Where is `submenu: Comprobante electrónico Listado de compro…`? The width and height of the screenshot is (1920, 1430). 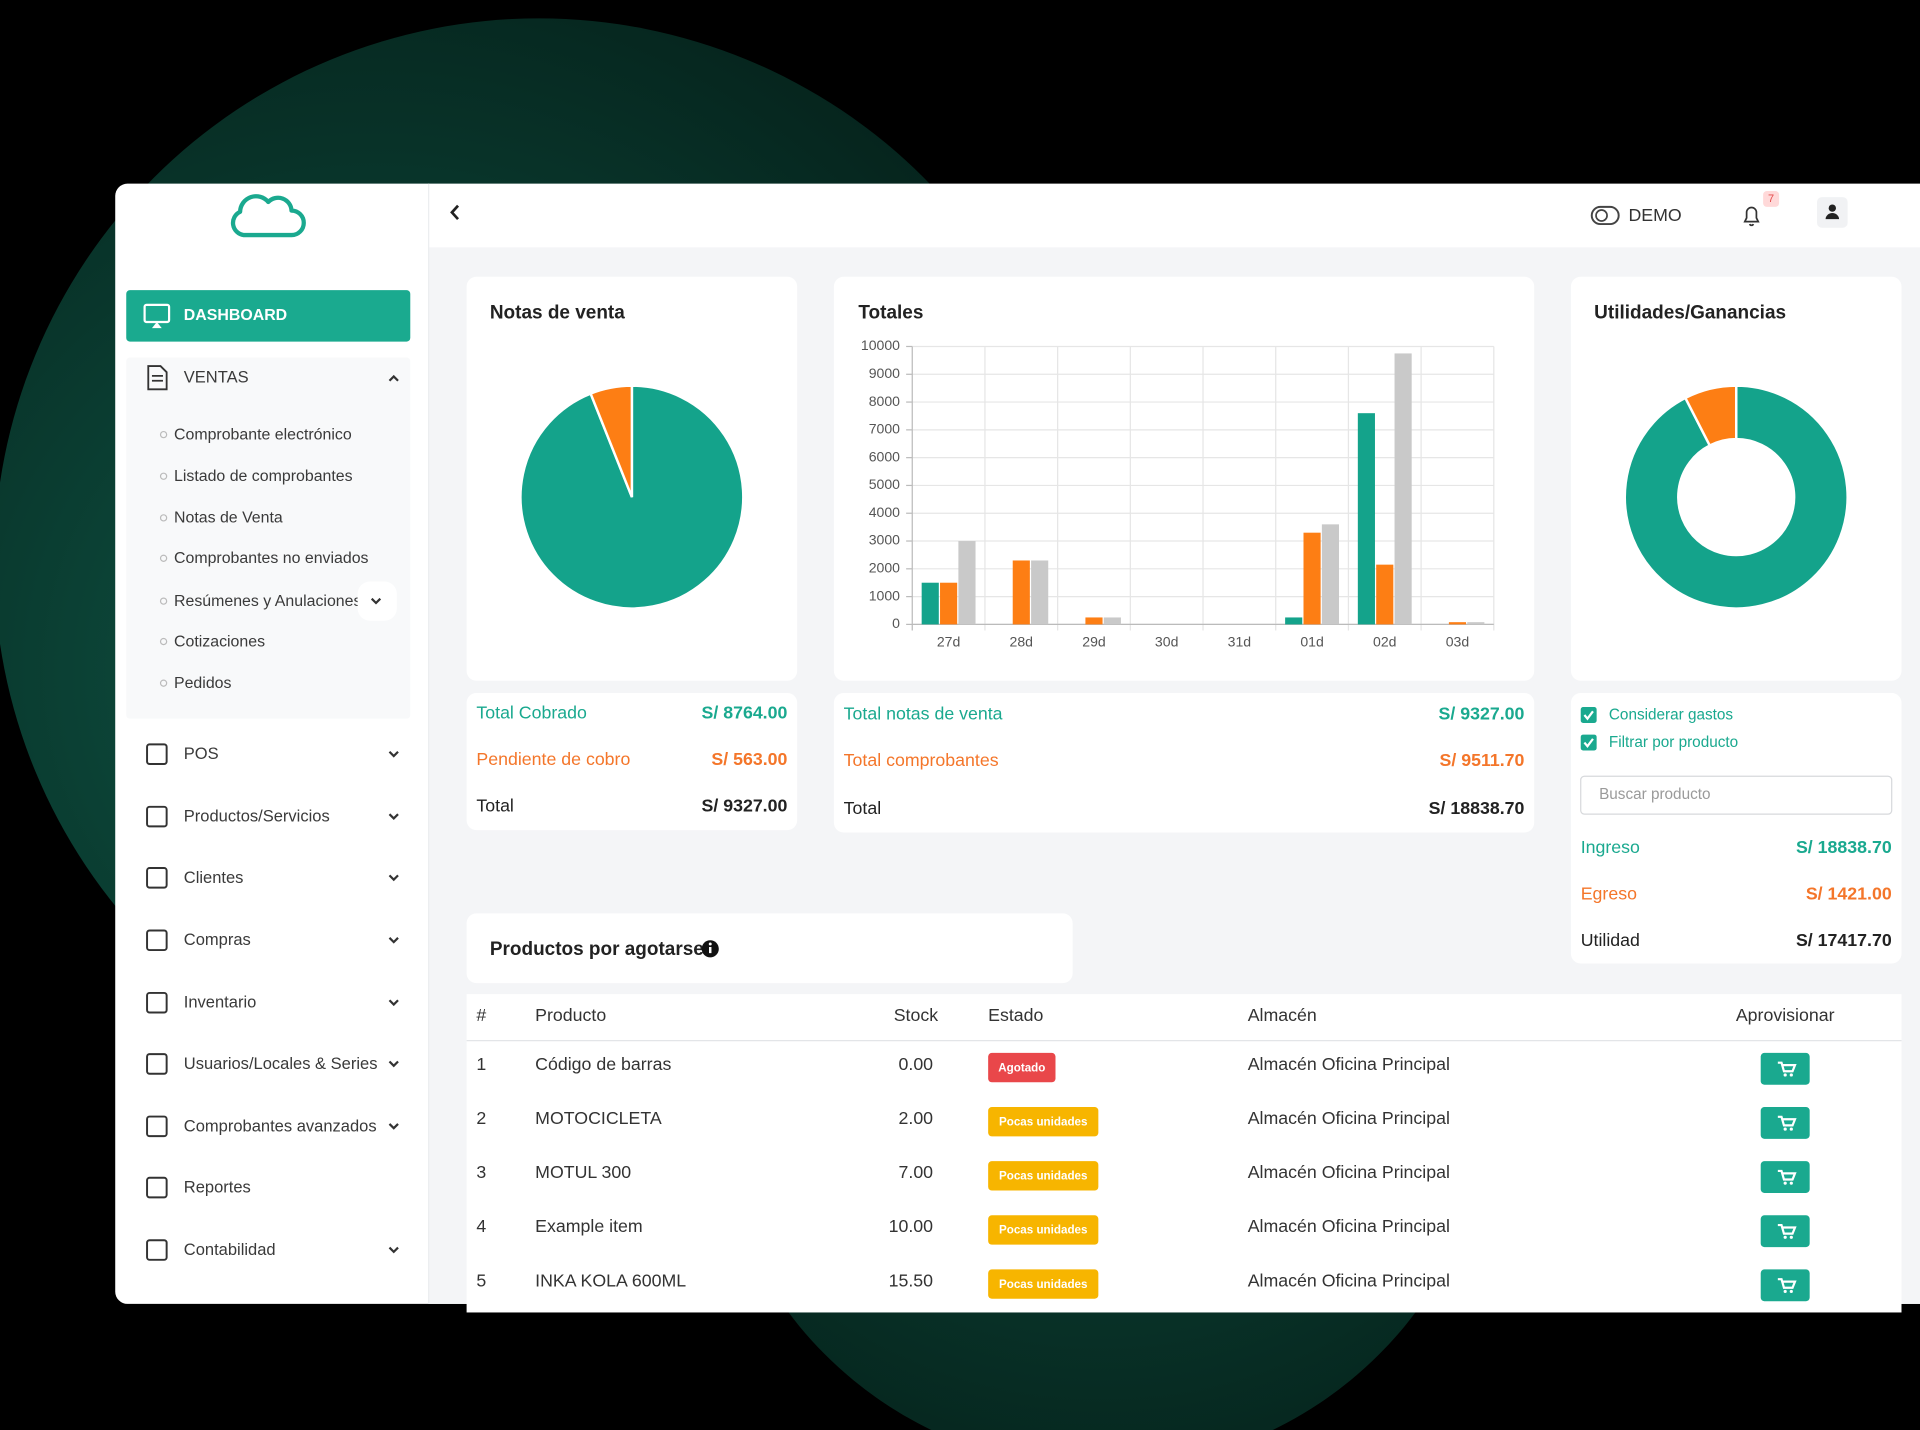
submenu: Comprobante electrónico Listado de compro… is located at coordinates (278, 559).